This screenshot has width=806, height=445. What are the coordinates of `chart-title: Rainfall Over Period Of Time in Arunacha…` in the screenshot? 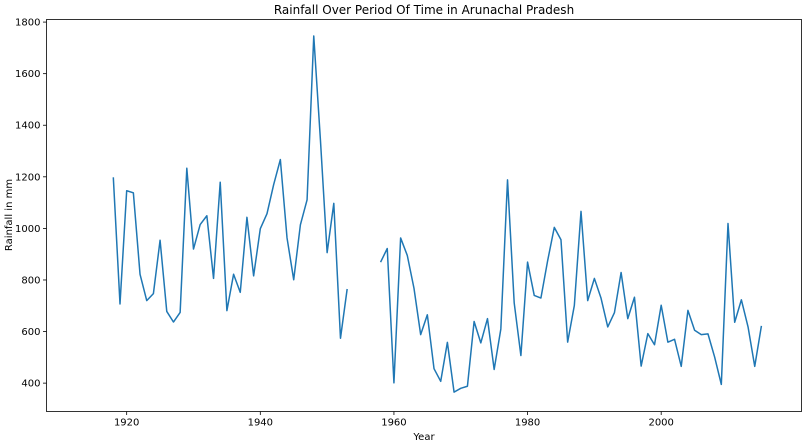 It's located at (424, 10).